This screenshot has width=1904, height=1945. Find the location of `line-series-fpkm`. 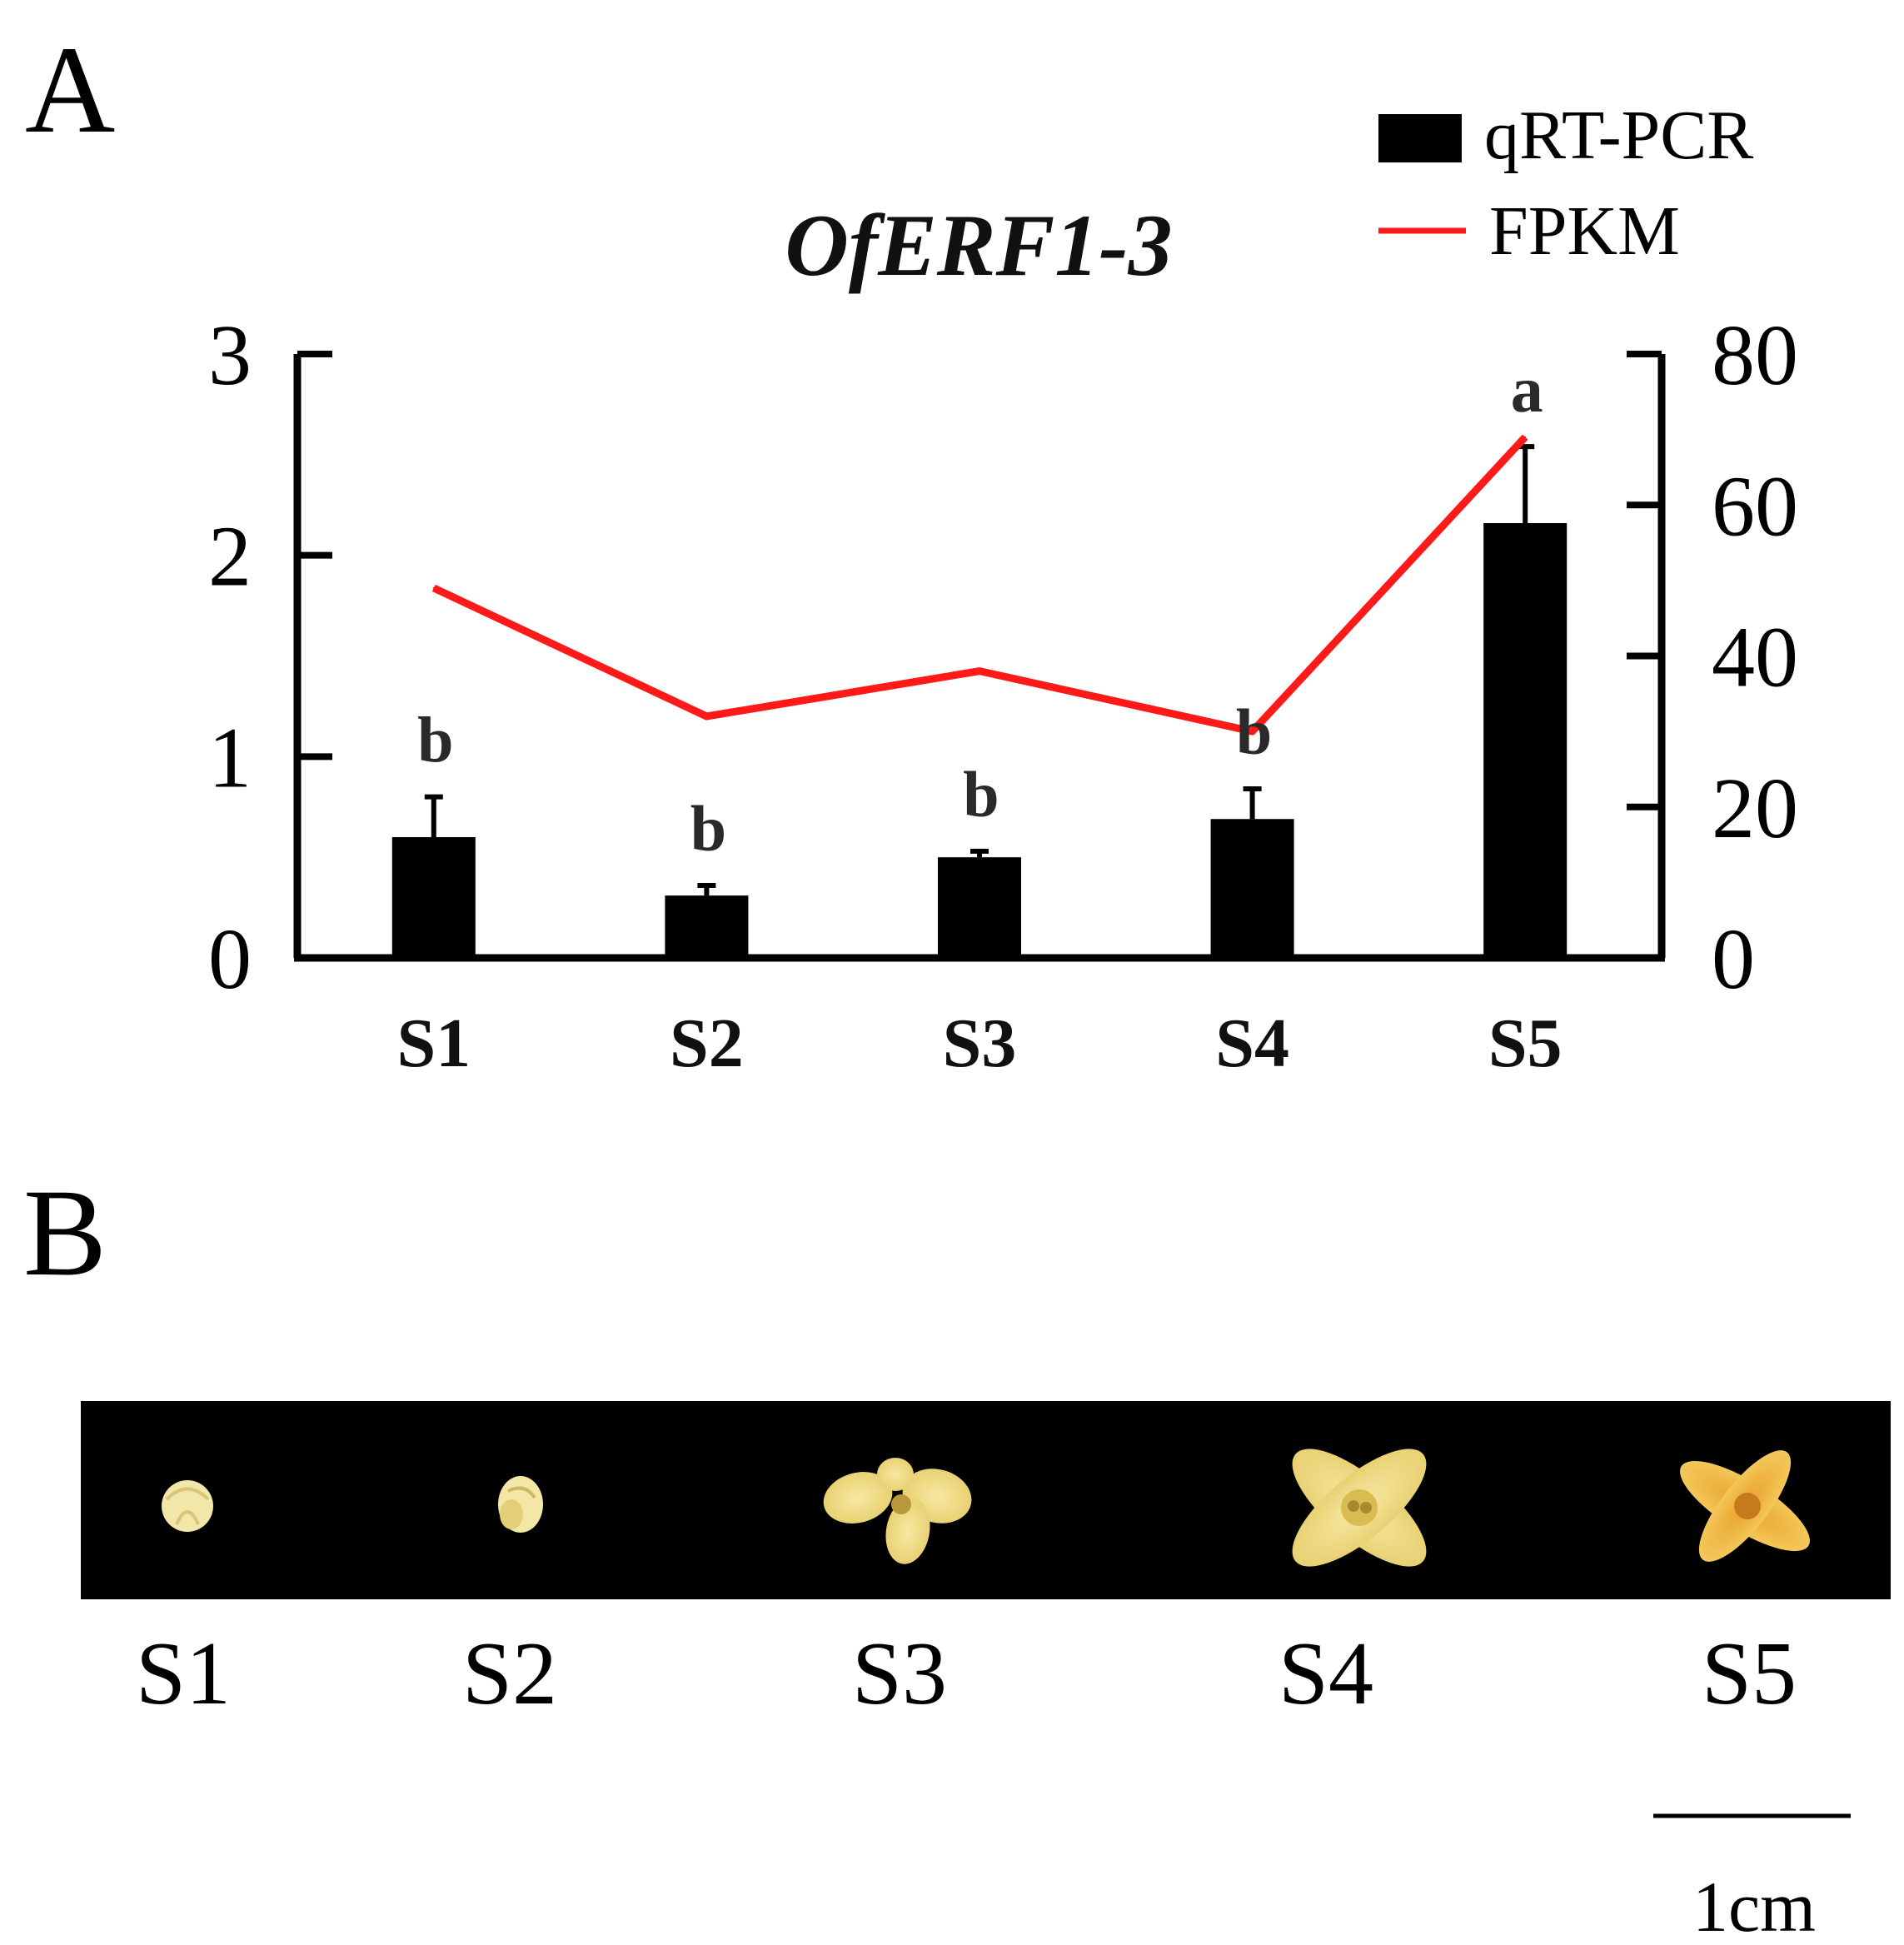

line-series-fpkm is located at coordinates (979, 585).